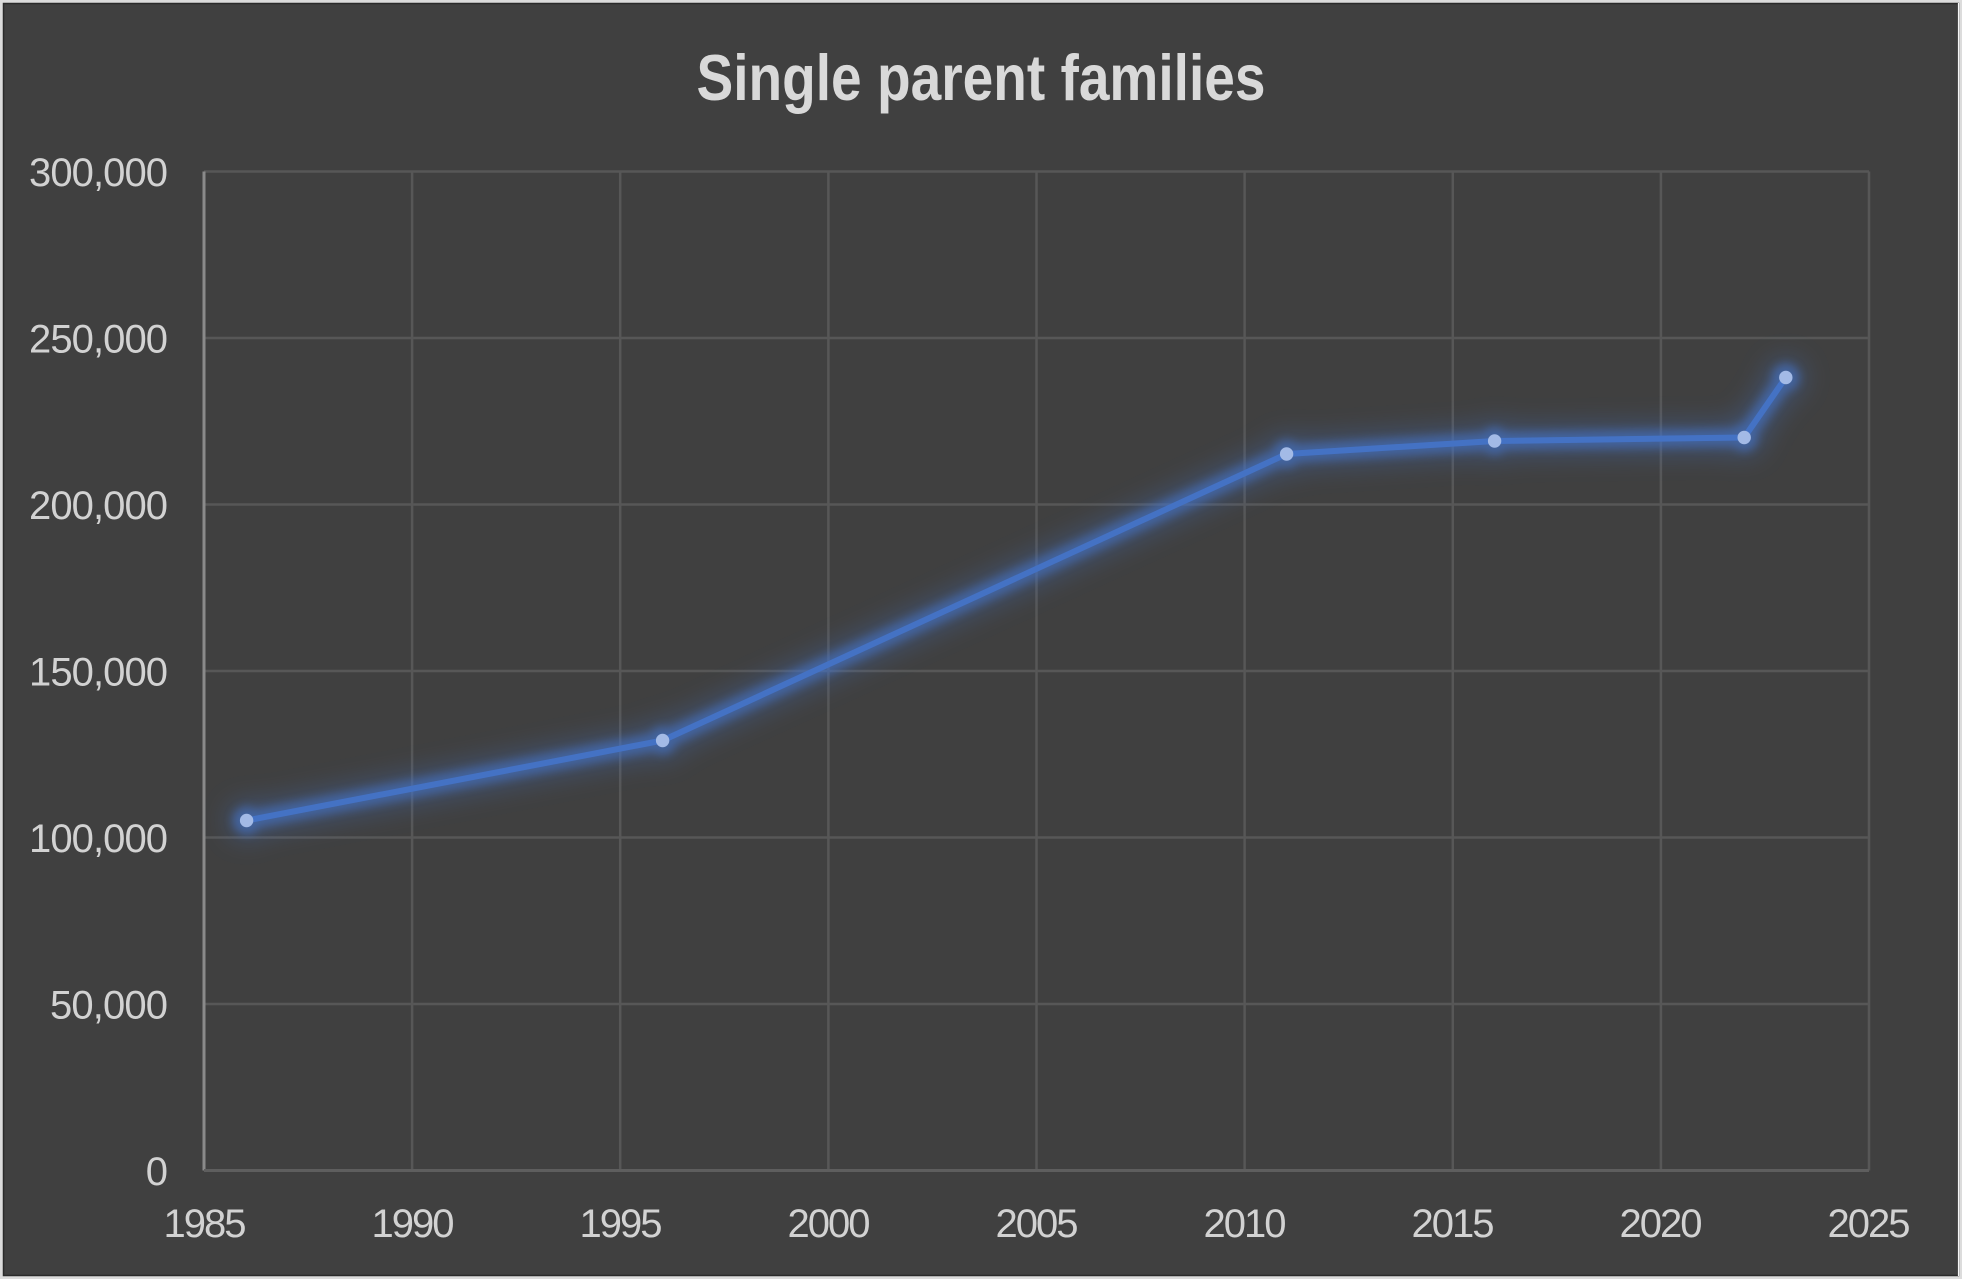 This screenshot has height=1279, width=1962. What do you see at coordinates (981, 77) in the screenshot?
I see `svg-text: Single parent families` at bounding box center [981, 77].